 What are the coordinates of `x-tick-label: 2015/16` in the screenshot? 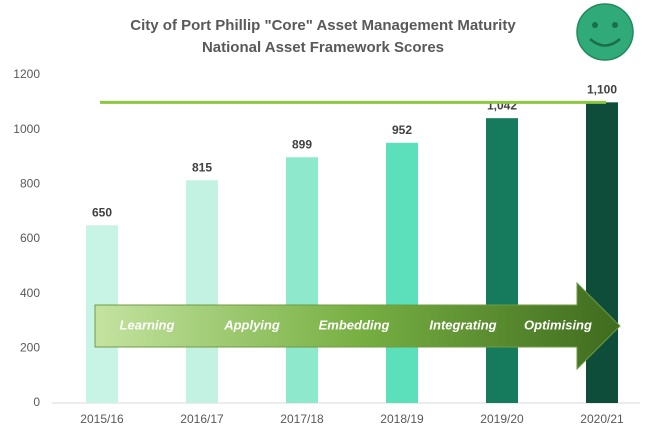 It's located at (102, 419).